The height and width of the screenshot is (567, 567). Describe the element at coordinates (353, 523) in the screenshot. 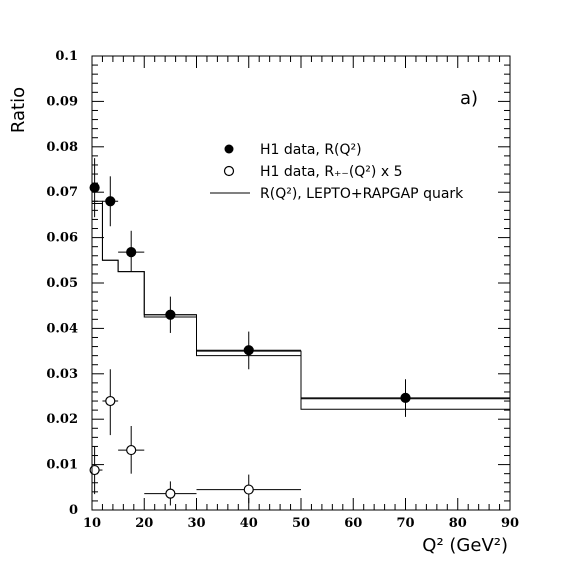

I see `x-tick-label: 60` at that location.